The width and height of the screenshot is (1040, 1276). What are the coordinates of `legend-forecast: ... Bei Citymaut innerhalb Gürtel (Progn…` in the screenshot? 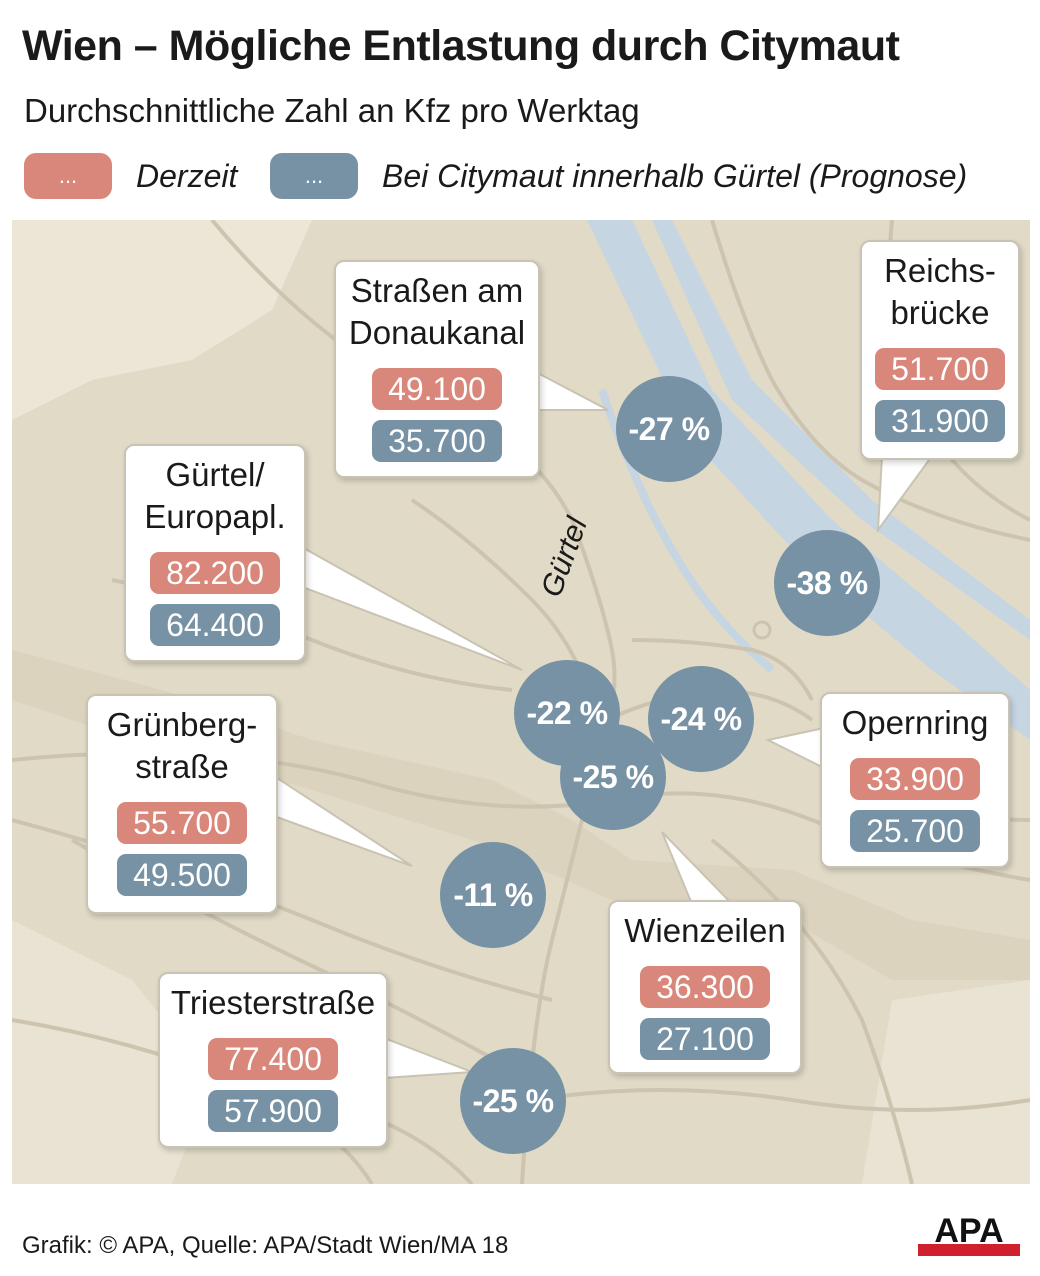 It's located at (618, 176).